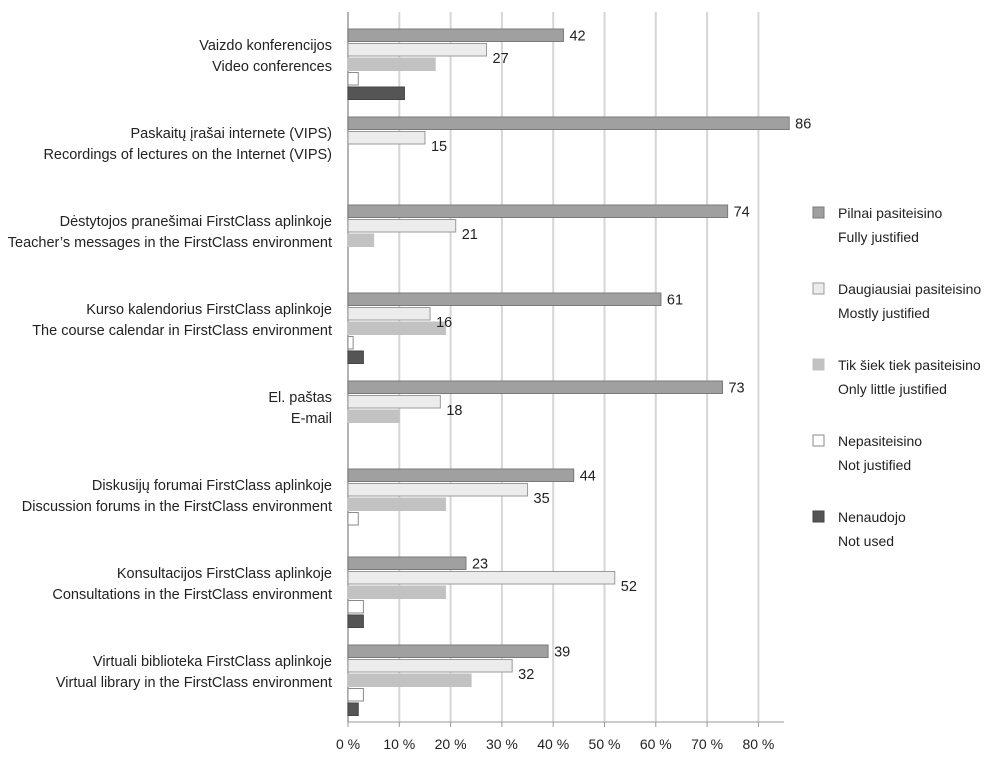 The width and height of the screenshot is (991, 772). Describe the element at coordinates (866, 541) in the screenshot. I see `legend-label: Not used` at that location.